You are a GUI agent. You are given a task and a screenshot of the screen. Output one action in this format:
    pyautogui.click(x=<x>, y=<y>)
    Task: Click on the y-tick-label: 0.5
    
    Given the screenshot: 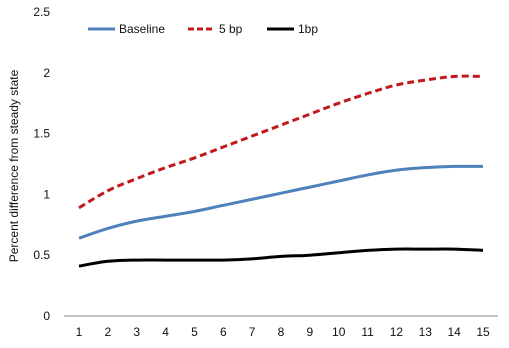 What is the action you would take?
    pyautogui.click(x=41, y=255)
    